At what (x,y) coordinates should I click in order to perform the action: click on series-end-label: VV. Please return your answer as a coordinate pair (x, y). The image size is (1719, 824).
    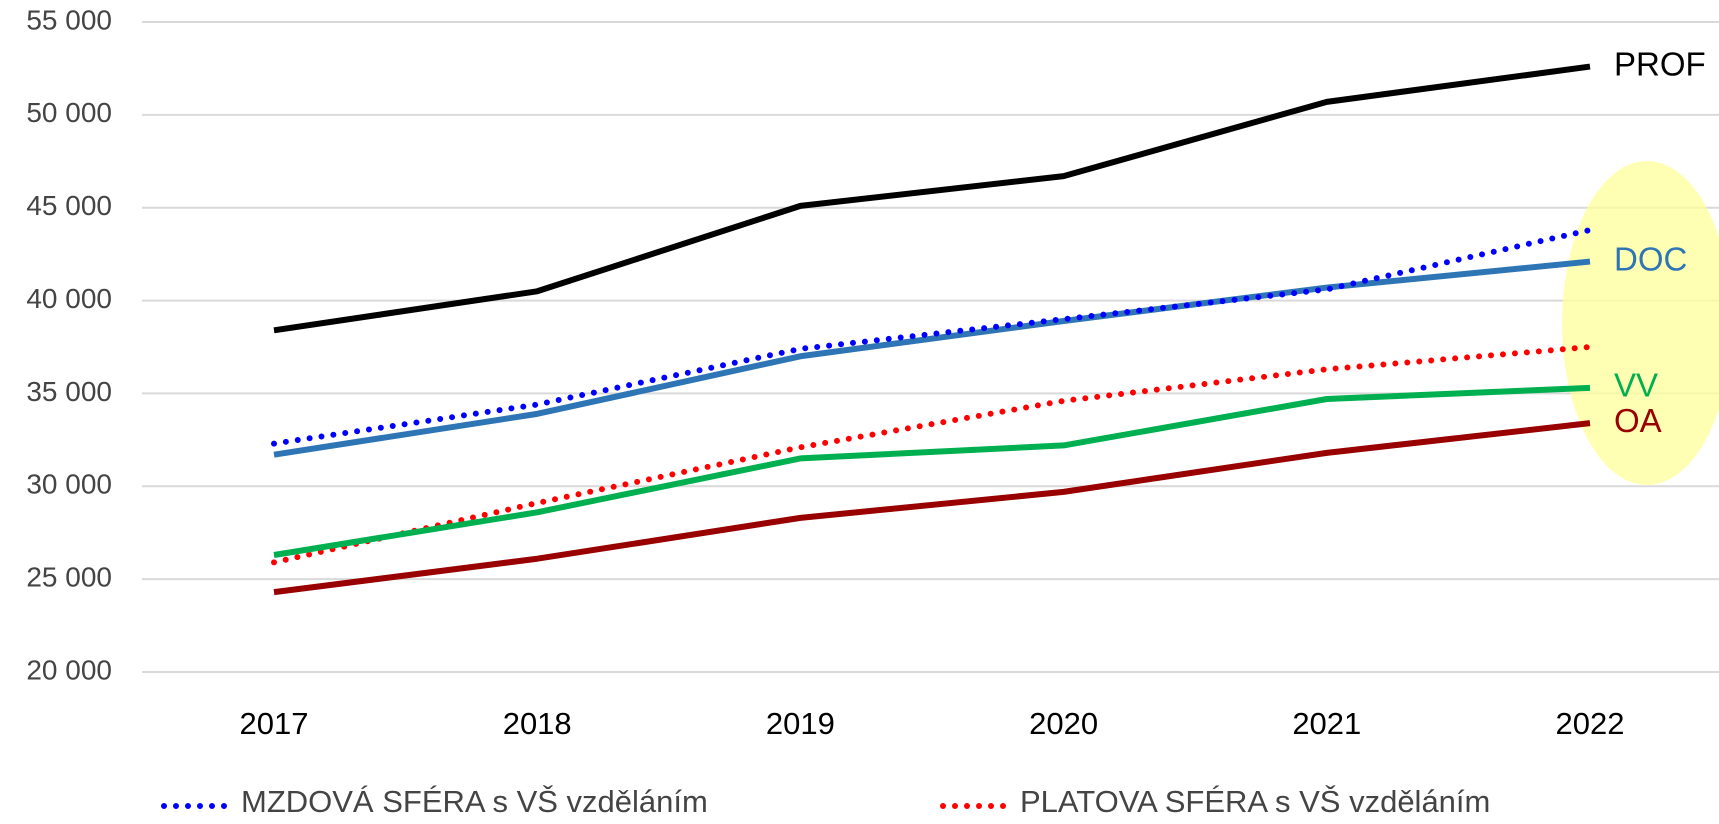
    Looking at the image, I should click on (1636, 385).